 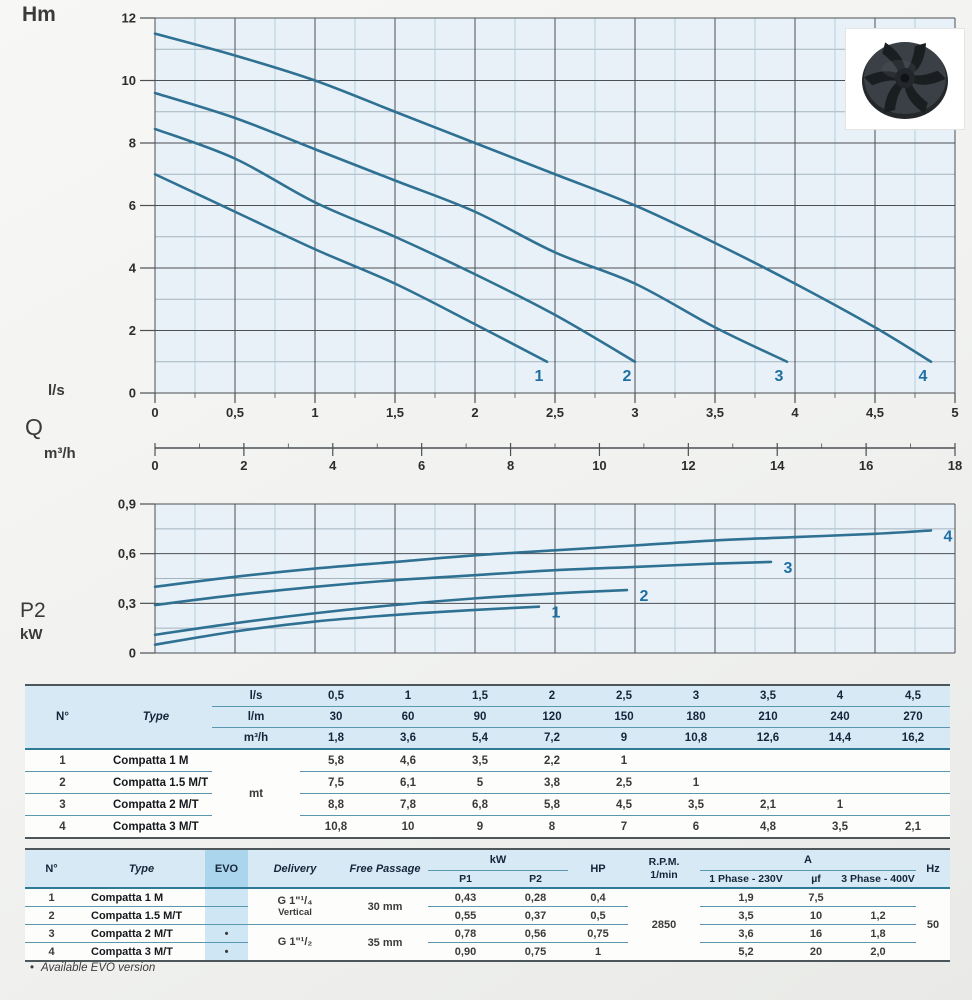 I want to click on flow-value: 4, so click(x=840, y=696).